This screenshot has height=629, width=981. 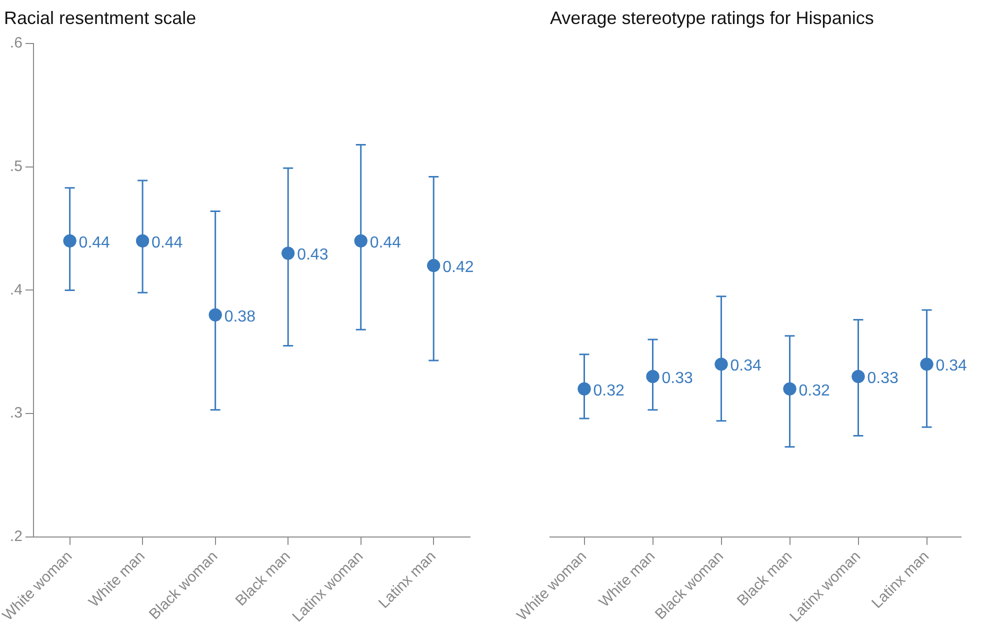 What do you see at coordinates (240, 317) in the screenshot?
I see `data-label: 0.38` at bounding box center [240, 317].